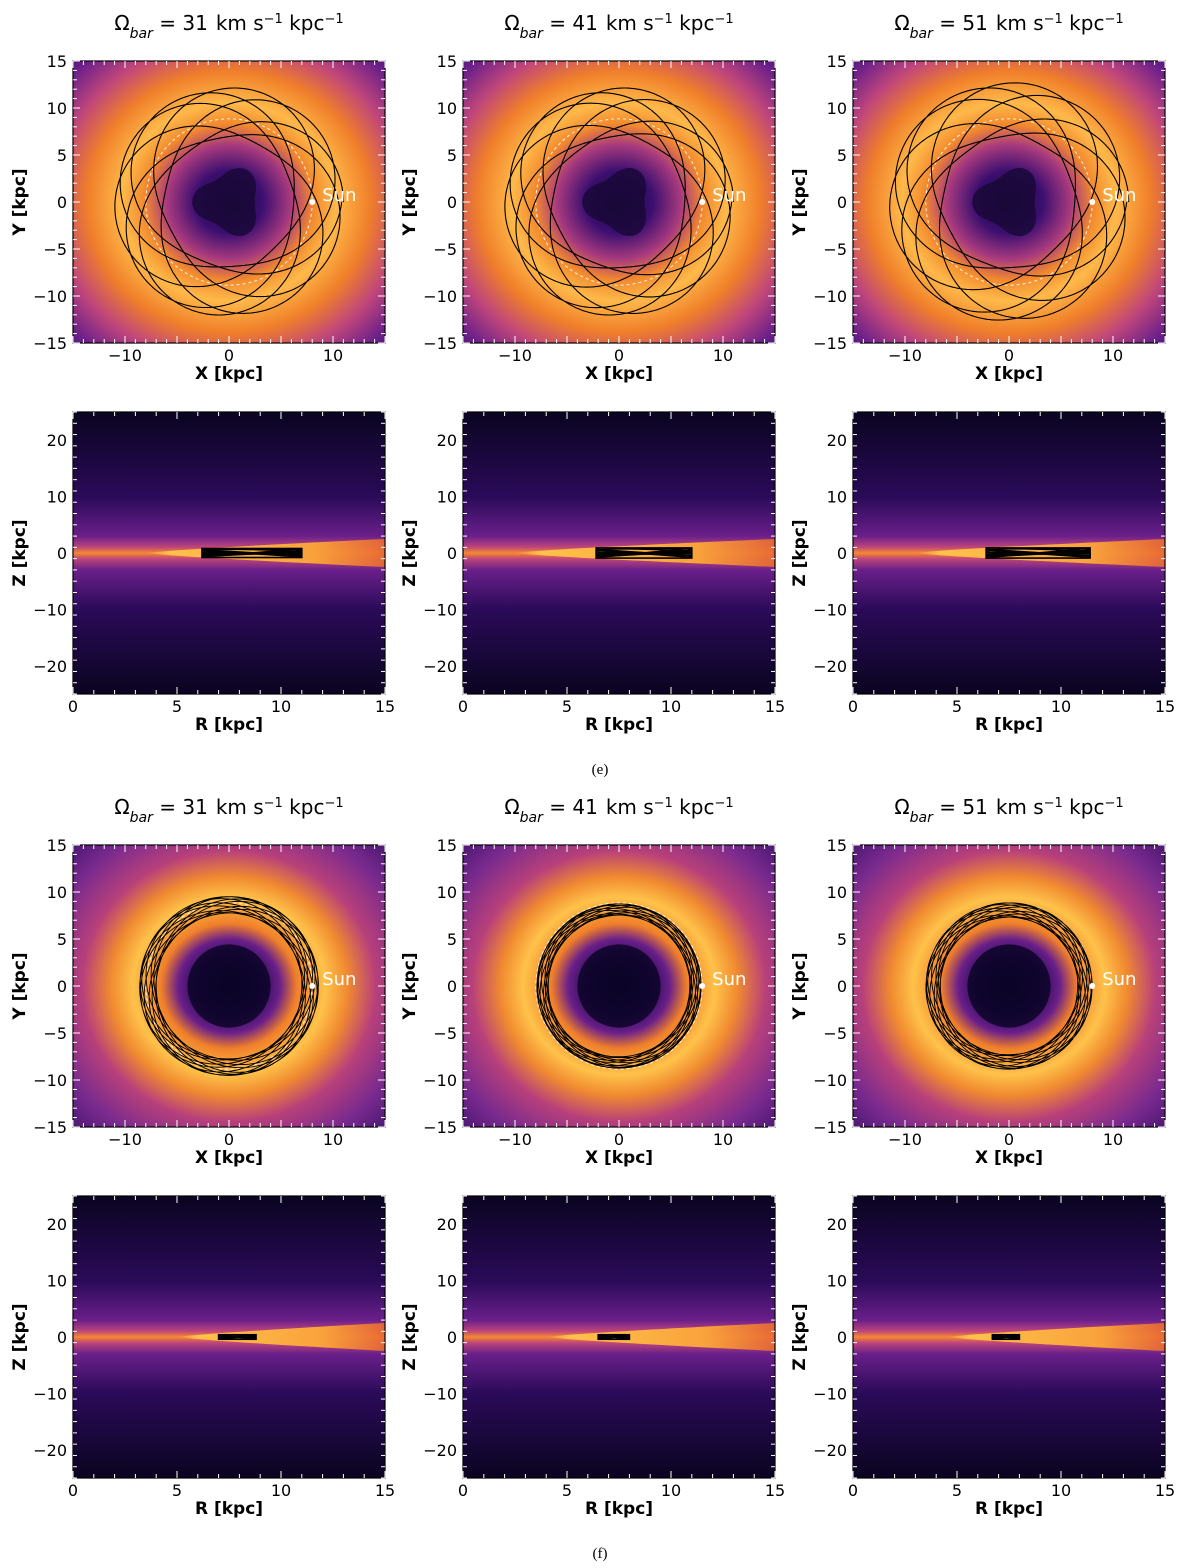  Describe the element at coordinates (901, 23) in the screenshot. I see `omega-symbol: Ω` at that location.